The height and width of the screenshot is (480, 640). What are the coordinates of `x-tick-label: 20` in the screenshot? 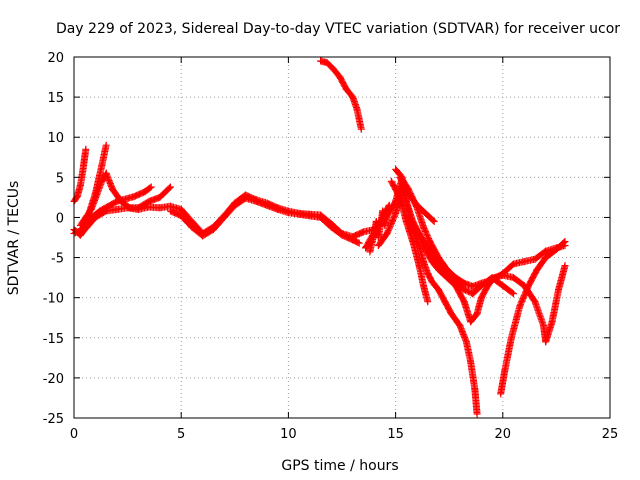 It's located at (503, 434).